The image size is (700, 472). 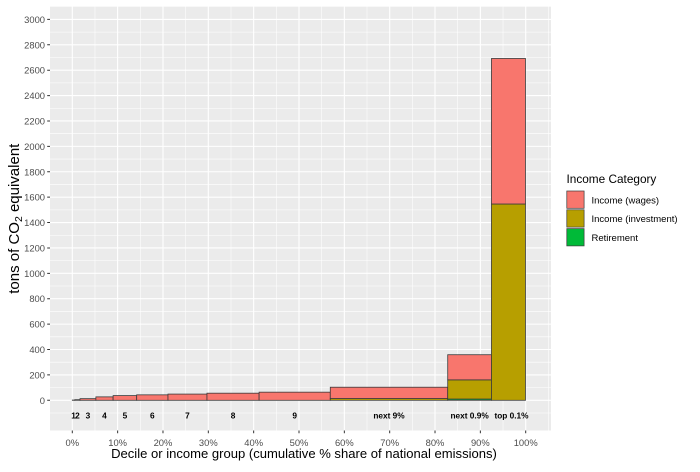 What do you see at coordinates (34, 70) in the screenshot?
I see `svg-text: 2600` at bounding box center [34, 70].